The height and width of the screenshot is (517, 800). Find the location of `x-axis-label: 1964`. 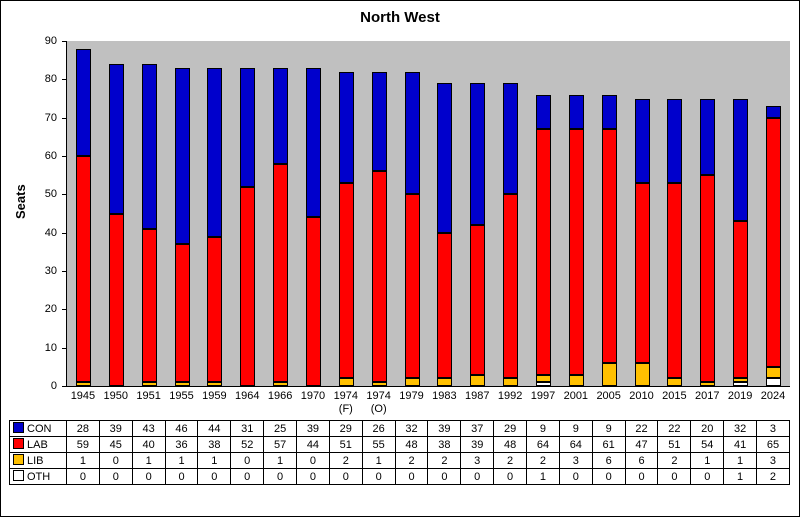

x-axis-label: 1964 is located at coordinates (247, 396).